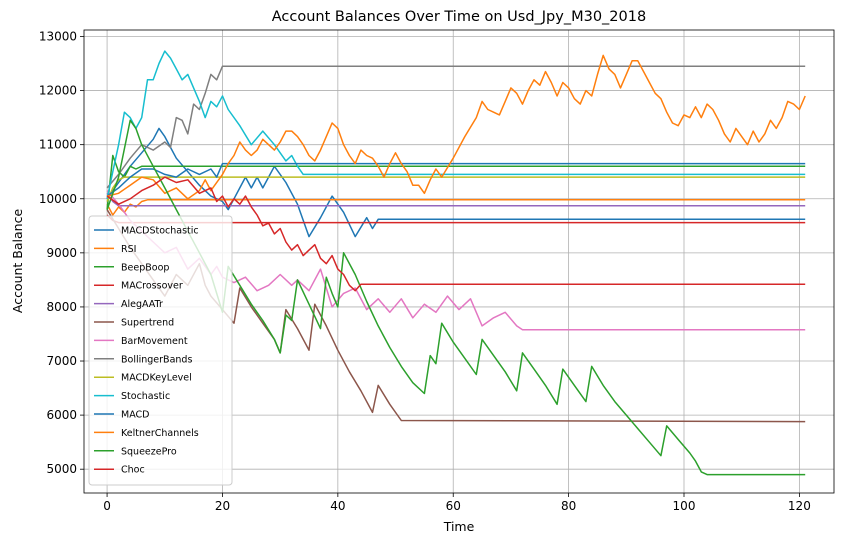 This screenshot has height=549, width=868. I want to click on x-tick-label: 40, so click(337, 506).